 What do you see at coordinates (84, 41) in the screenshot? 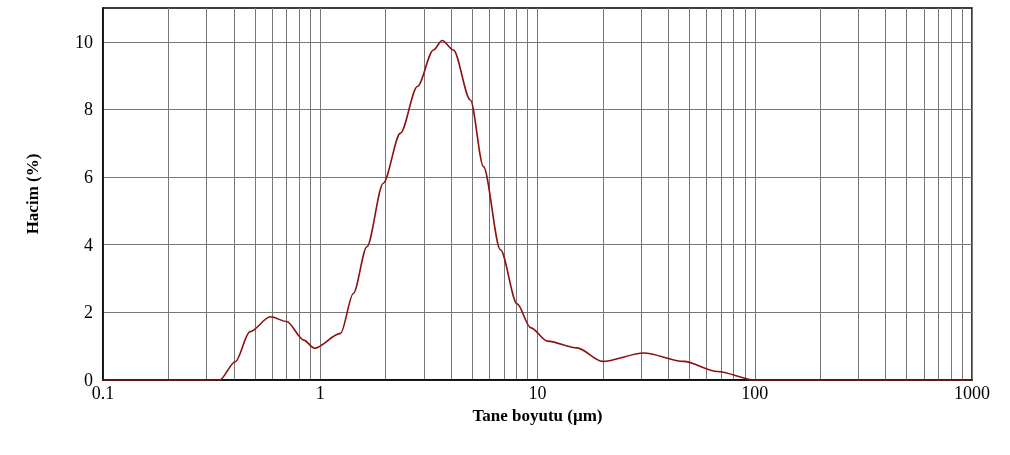
I see `y-tick-label: 10` at bounding box center [84, 41].